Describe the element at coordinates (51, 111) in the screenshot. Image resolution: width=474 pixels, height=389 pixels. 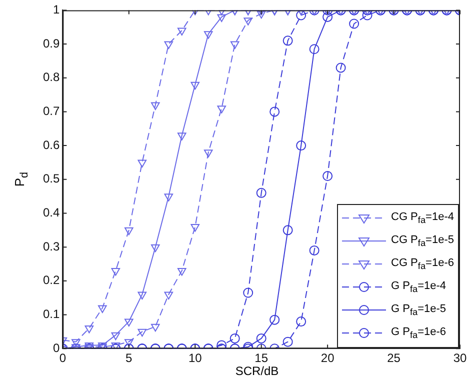
I see `y-tick-label: 0.7` at that location.